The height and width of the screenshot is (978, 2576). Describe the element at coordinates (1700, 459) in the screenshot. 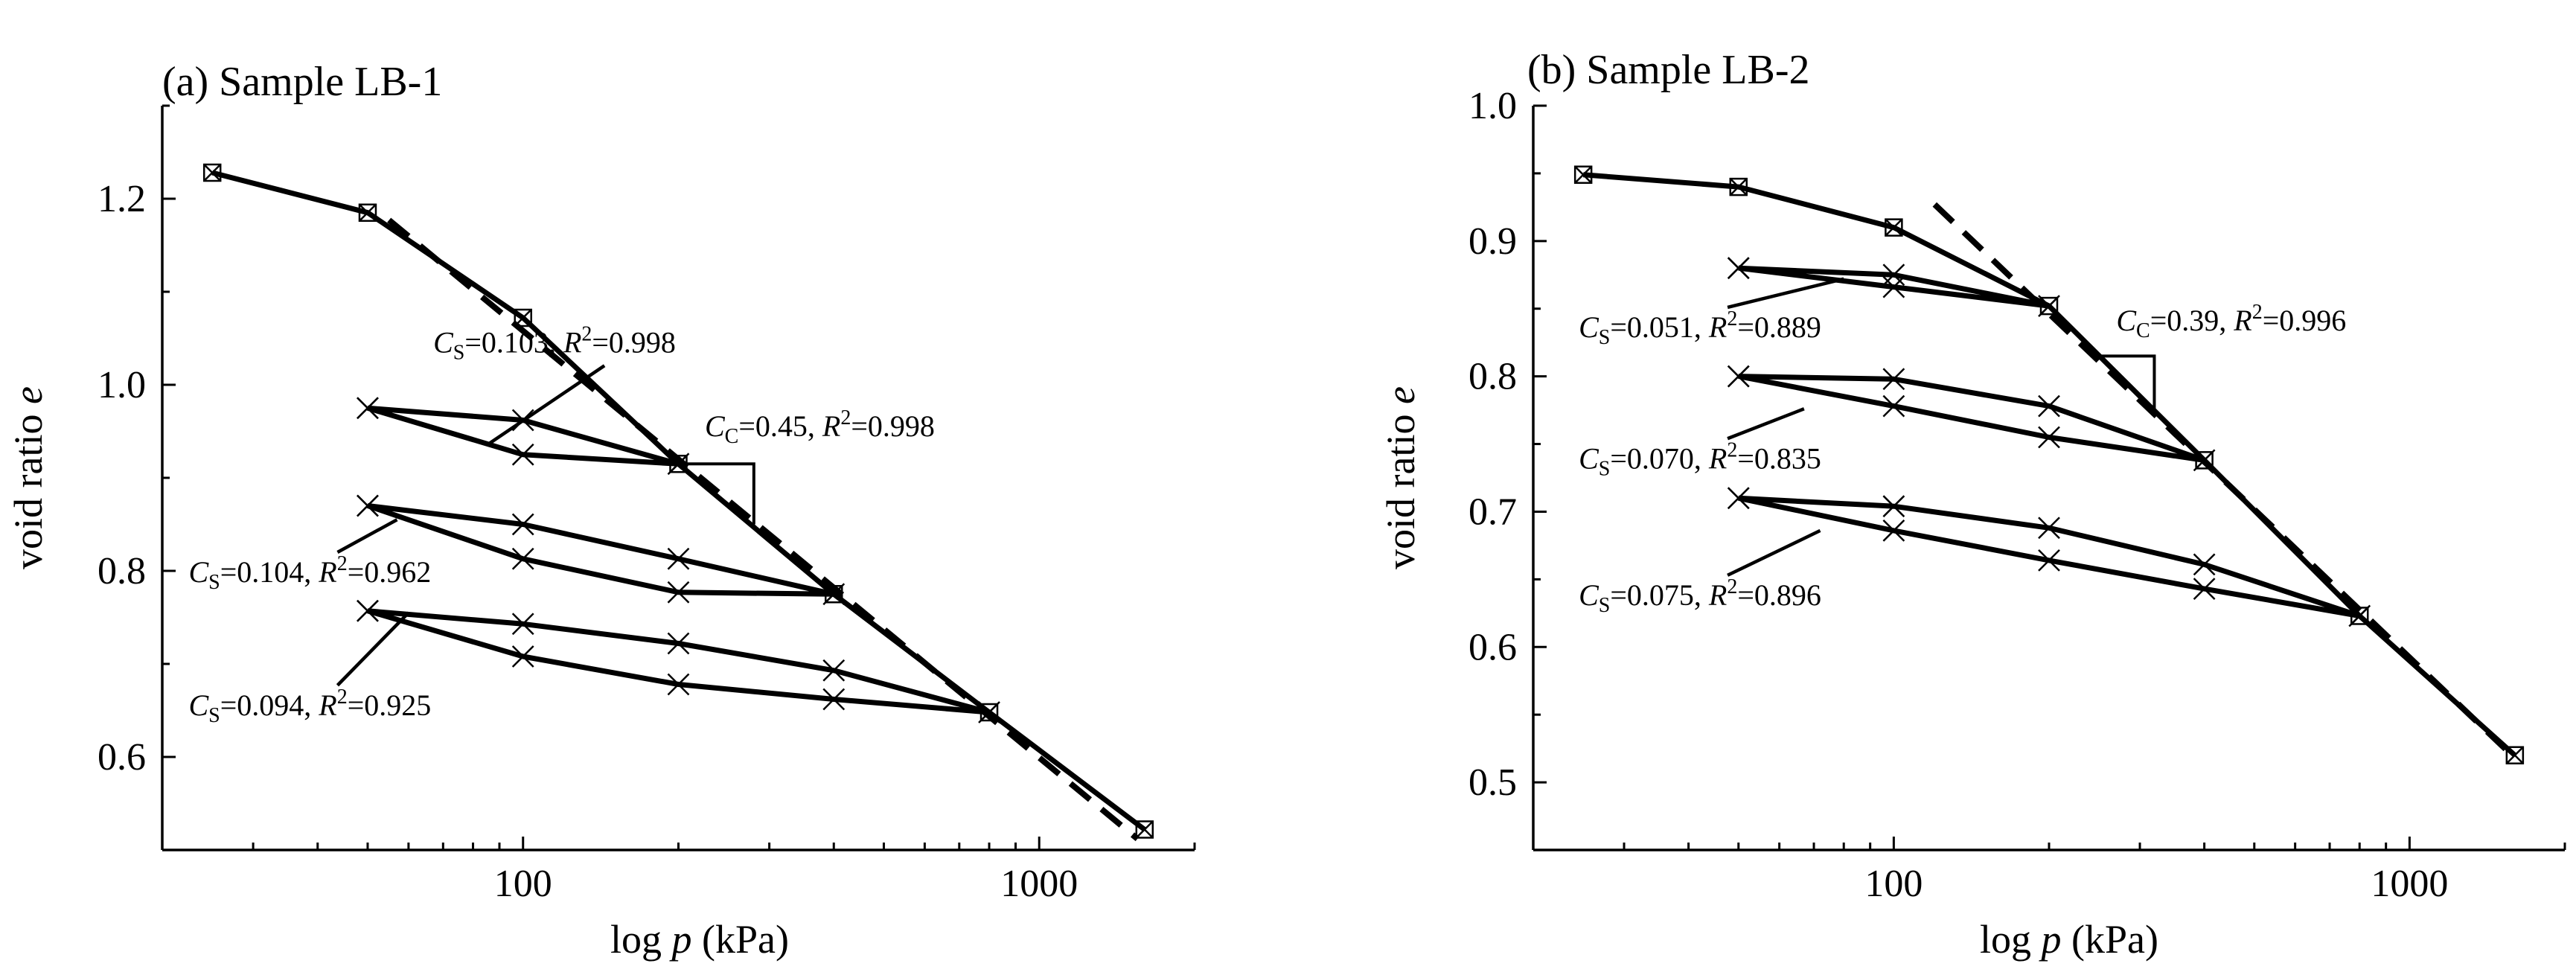

I see `cs-annotation: CS=0.070, R2=0.835` at that location.